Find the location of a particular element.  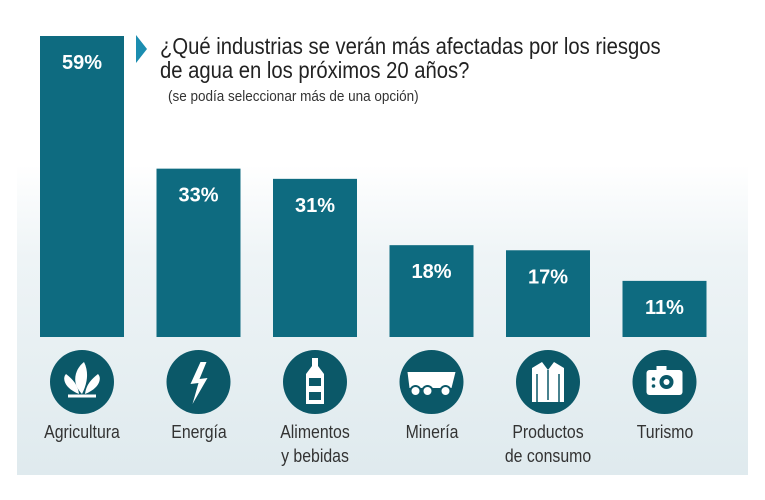

data-label: 59% is located at coordinates (82, 63).